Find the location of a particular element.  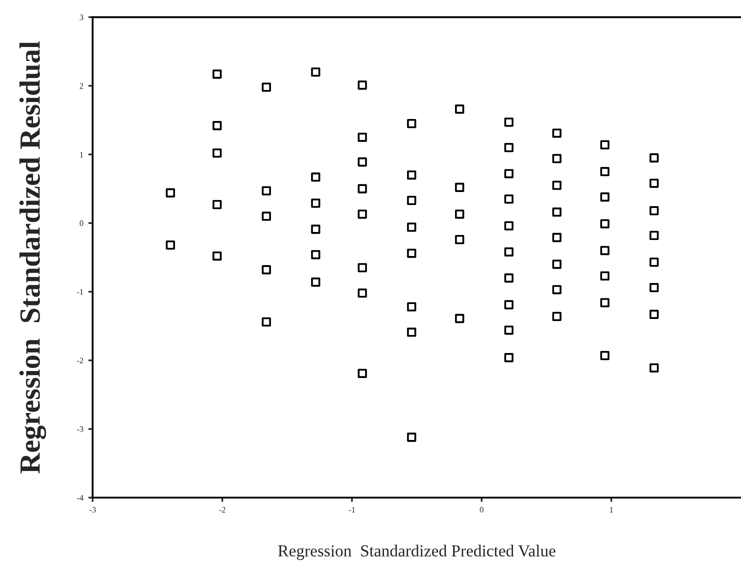

y-tick-label: -3 is located at coordinates (80, 429).